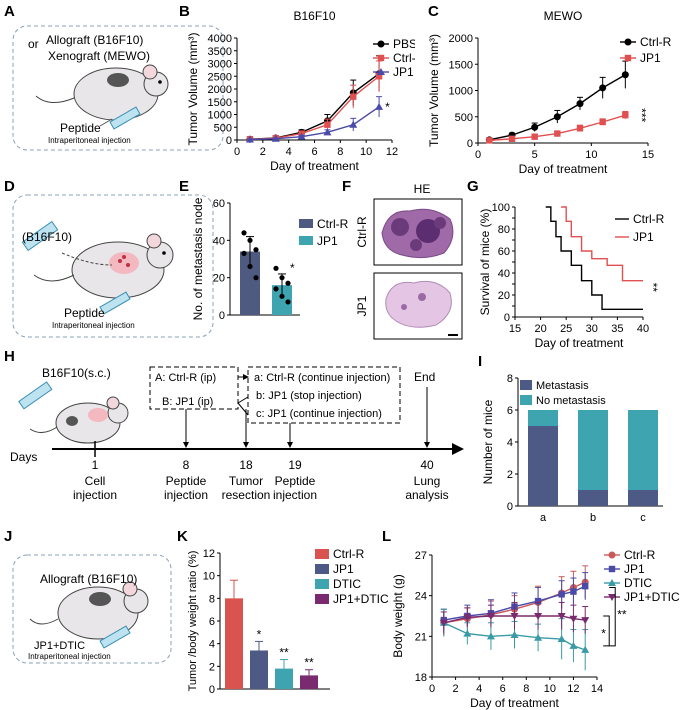 This screenshot has height=710, width=681. I want to click on y-axis-label: No. of metastasis node, so click(198, 258).